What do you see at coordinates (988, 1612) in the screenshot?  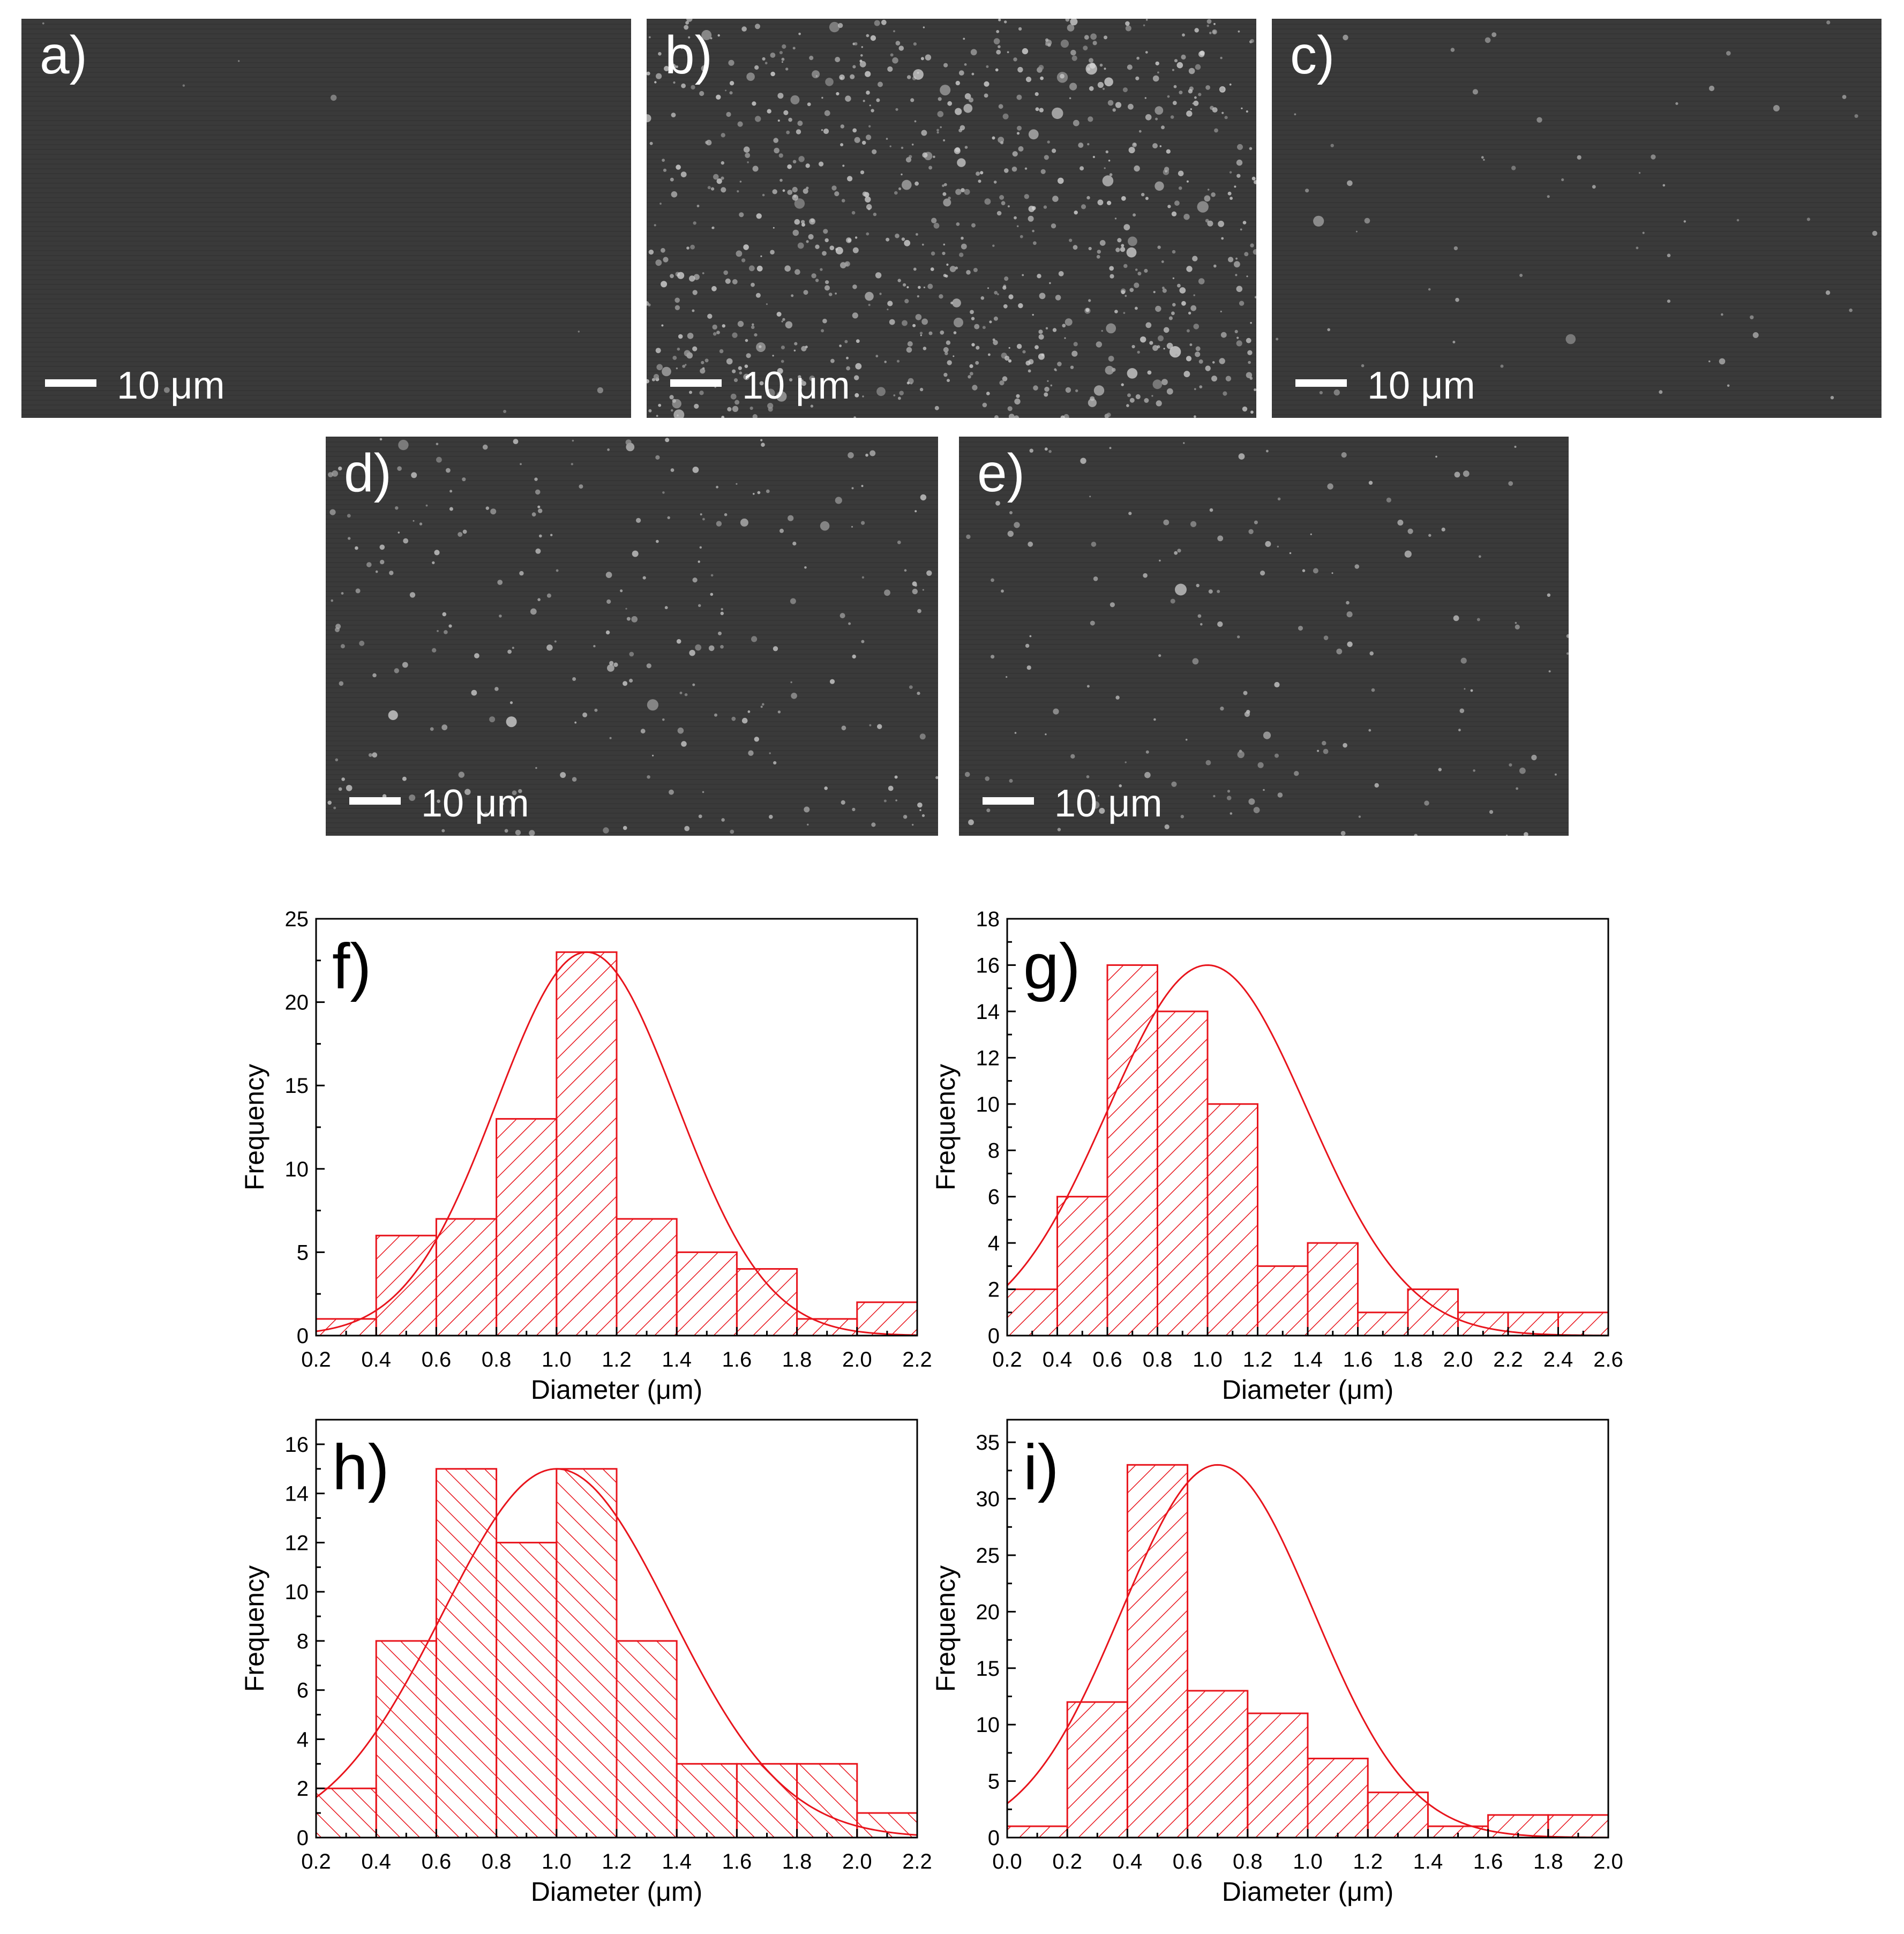 I see `y-tick-label: 20` at bounding box center [988, 1612].